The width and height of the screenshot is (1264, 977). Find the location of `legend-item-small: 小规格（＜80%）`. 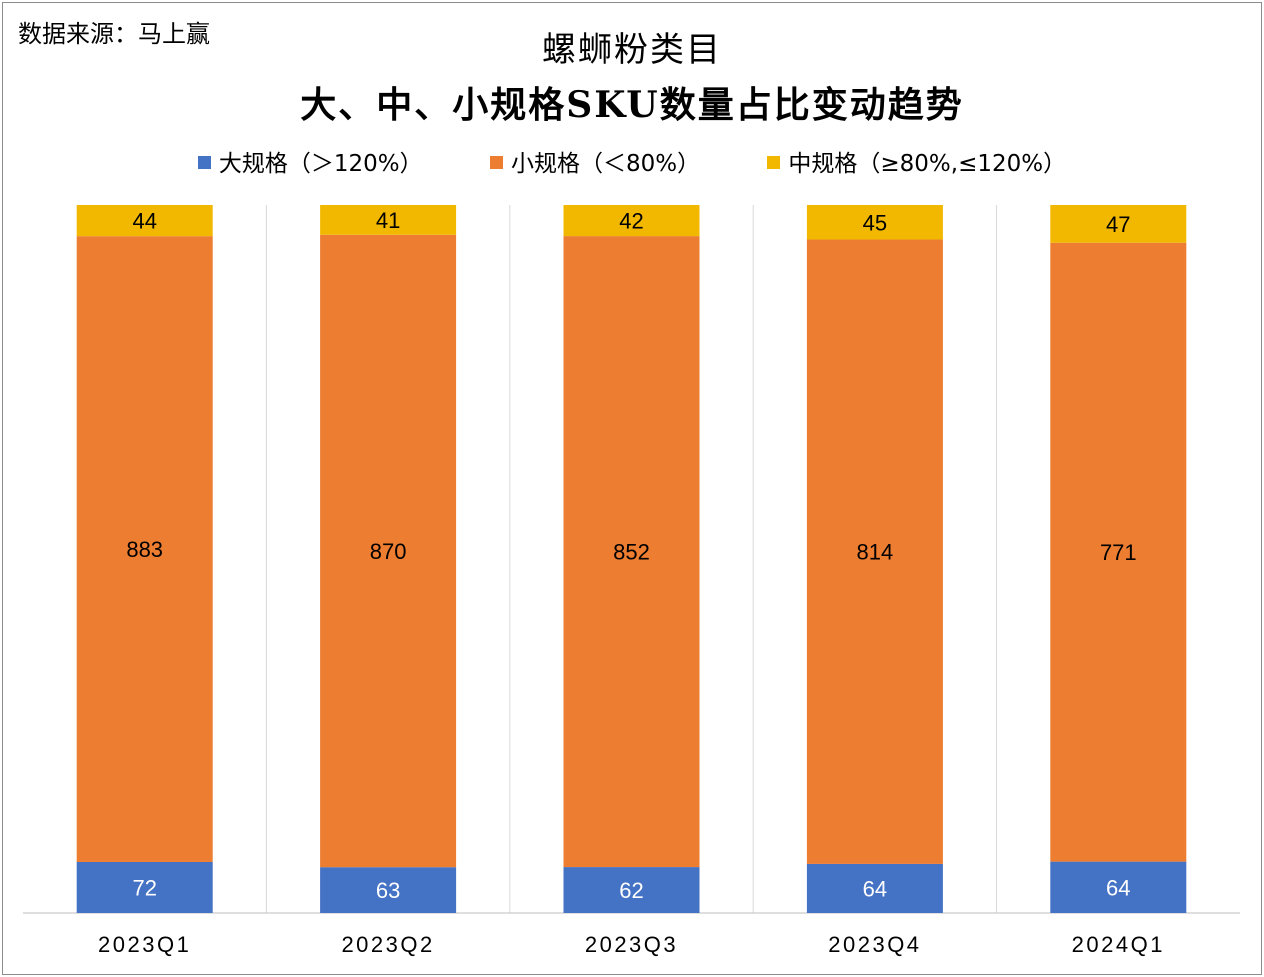

legend-item-small: 小规格（＜80%） is located at coordinates (595, 161).